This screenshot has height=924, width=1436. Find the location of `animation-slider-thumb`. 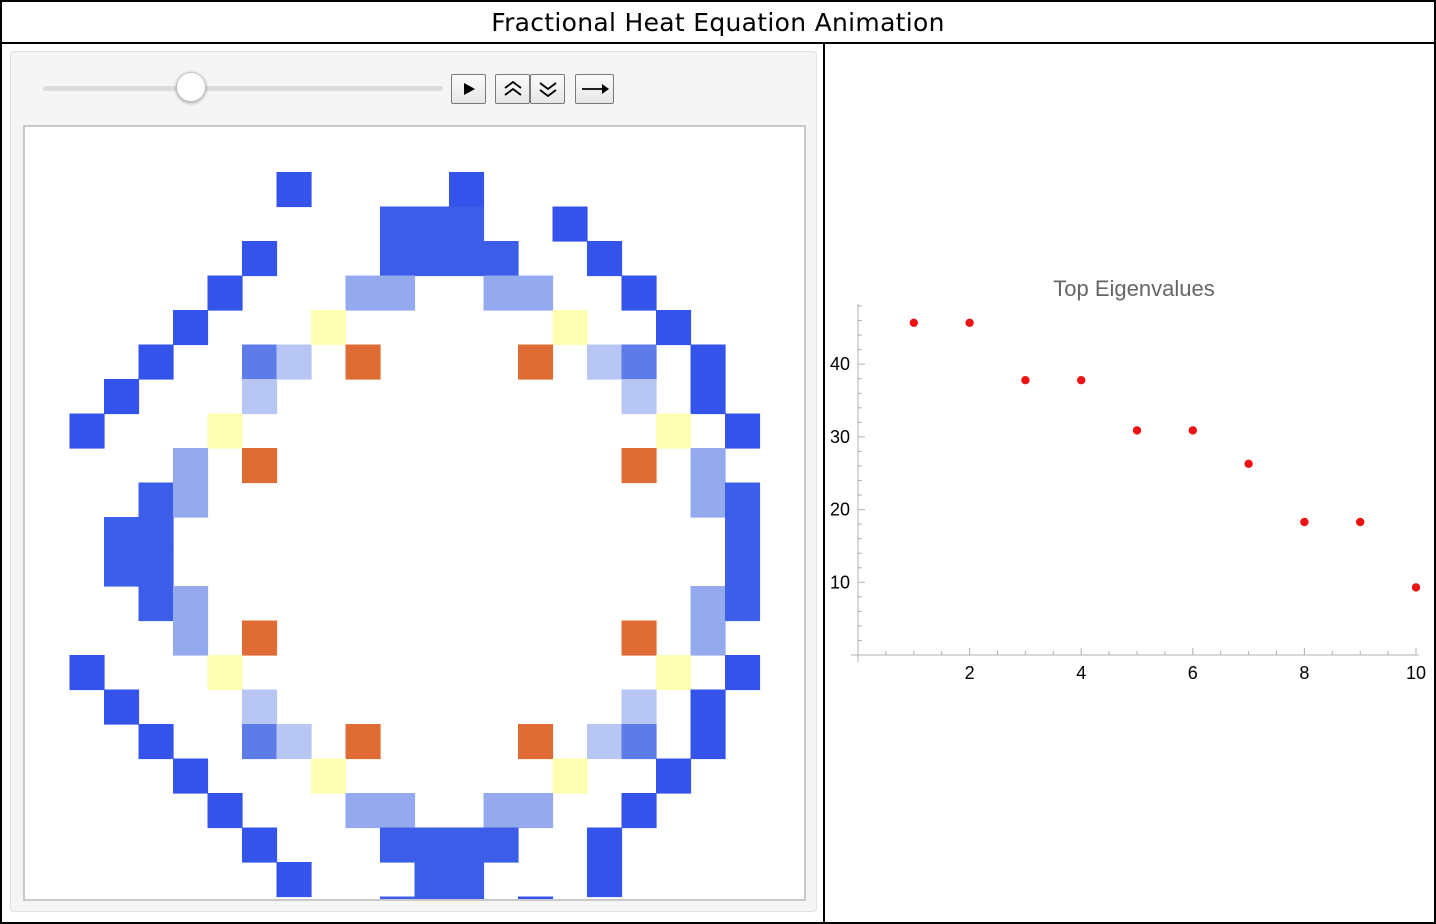

animation-slider-thumb is located at coordinates (191, 87).